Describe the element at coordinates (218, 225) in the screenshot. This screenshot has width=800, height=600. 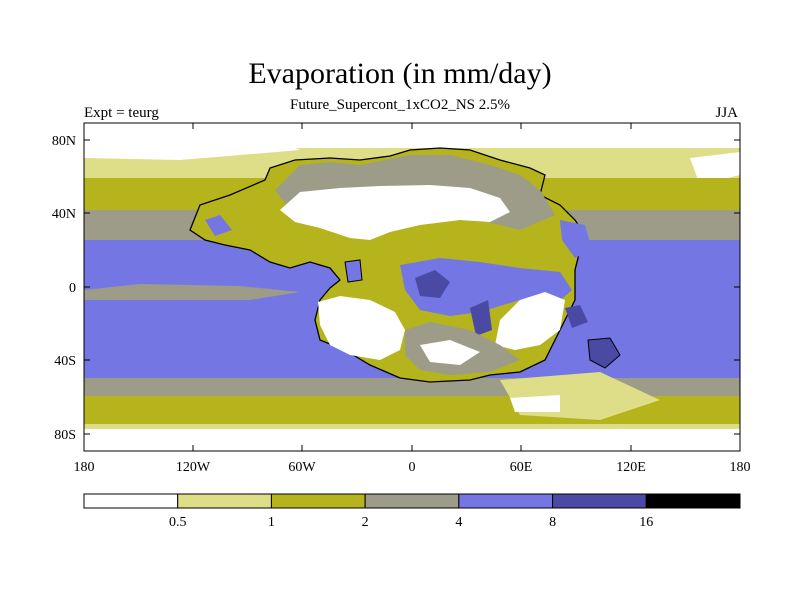
I see `lake-west` at that location.